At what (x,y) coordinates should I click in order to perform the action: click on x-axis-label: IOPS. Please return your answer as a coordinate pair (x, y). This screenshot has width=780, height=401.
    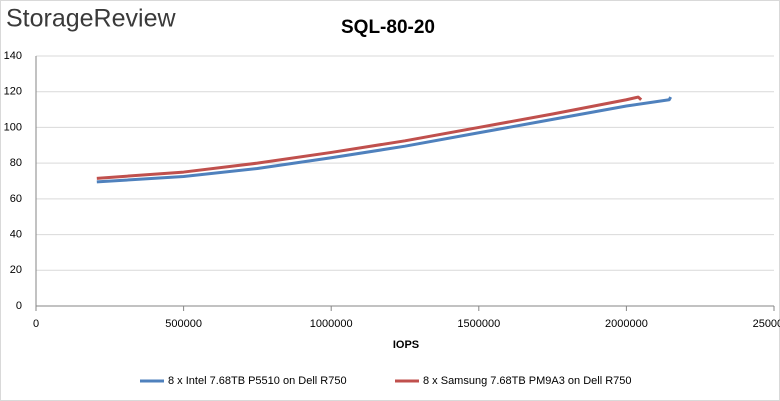
    Looking at the image, I should click on (406, 345).